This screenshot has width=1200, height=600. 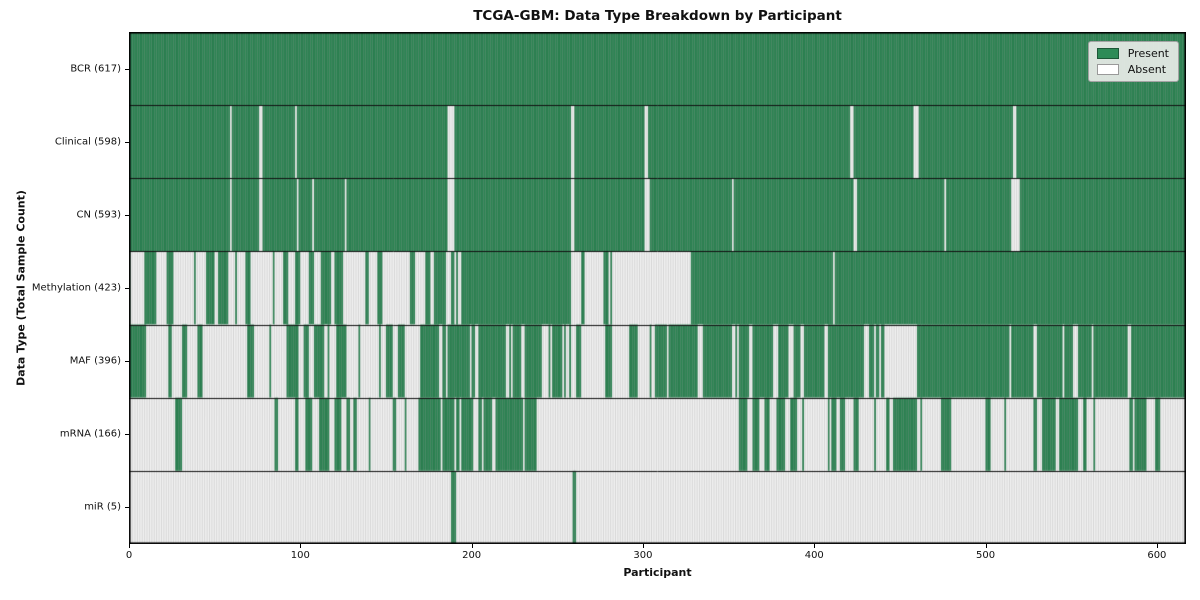 I want to click on x-tick-label: 600, so click(x=1157, y=555).